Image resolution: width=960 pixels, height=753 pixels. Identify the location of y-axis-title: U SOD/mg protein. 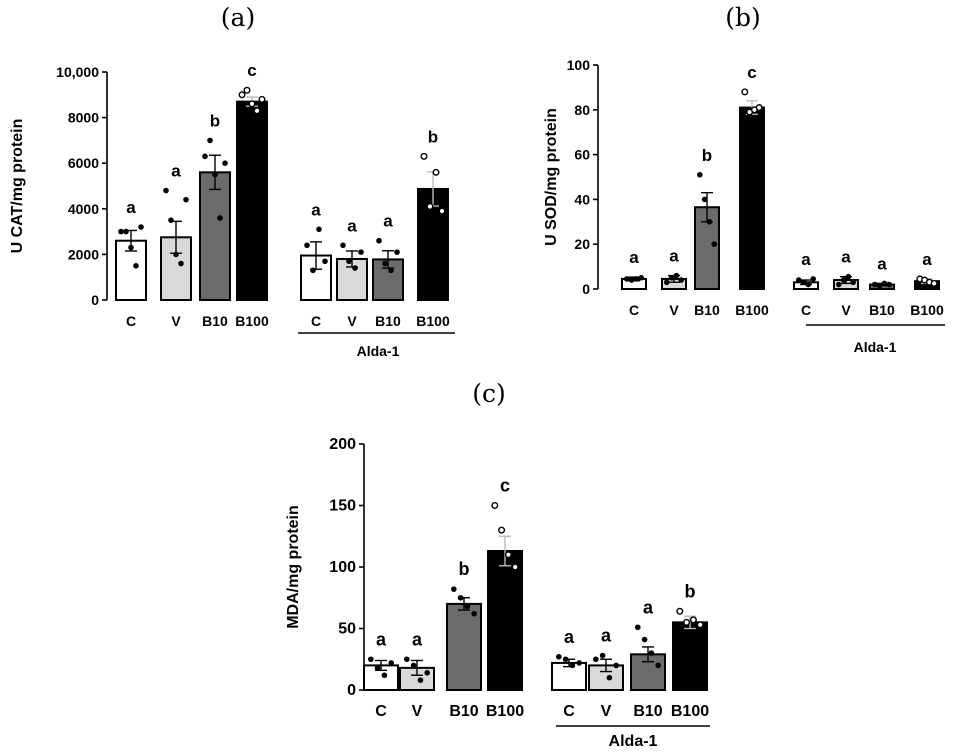
(551, 177).